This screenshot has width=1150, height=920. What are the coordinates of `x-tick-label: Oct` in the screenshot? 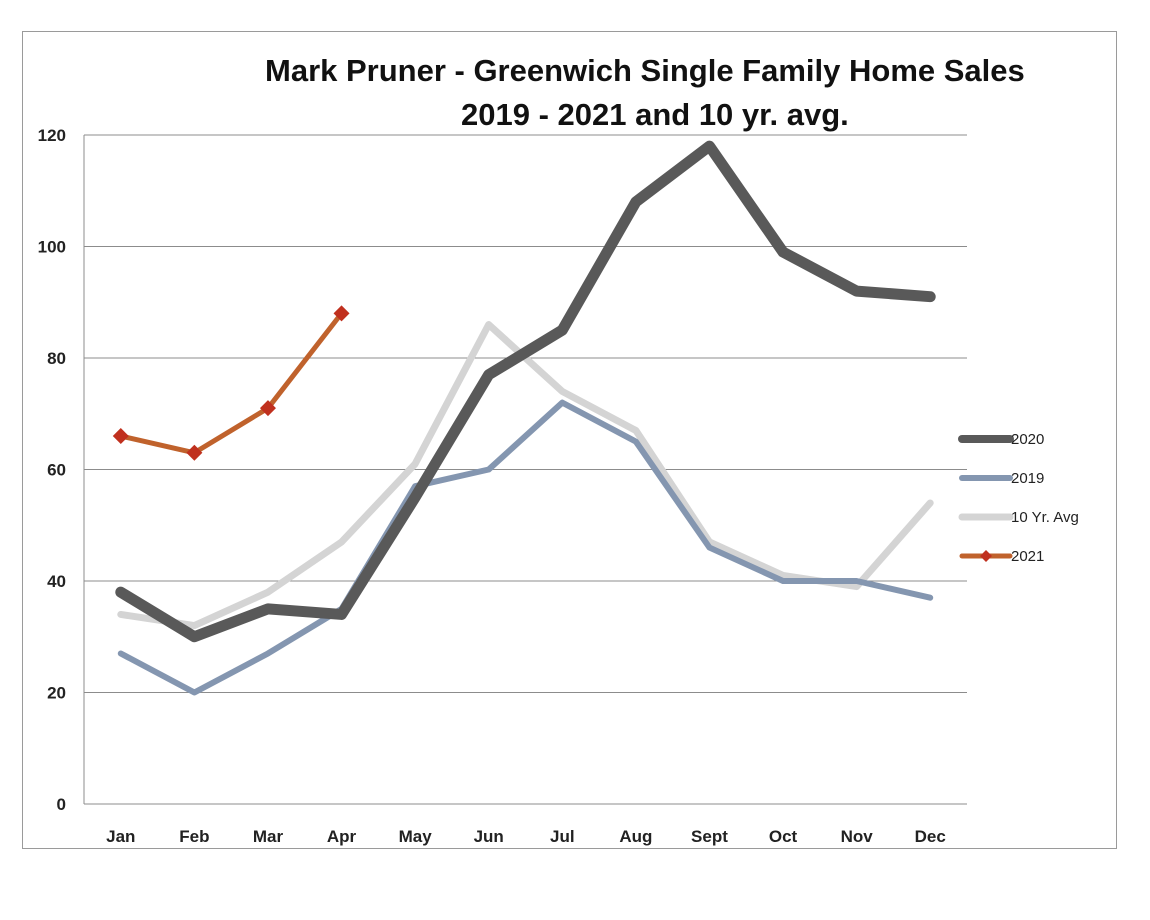 It's located at (783, 836).